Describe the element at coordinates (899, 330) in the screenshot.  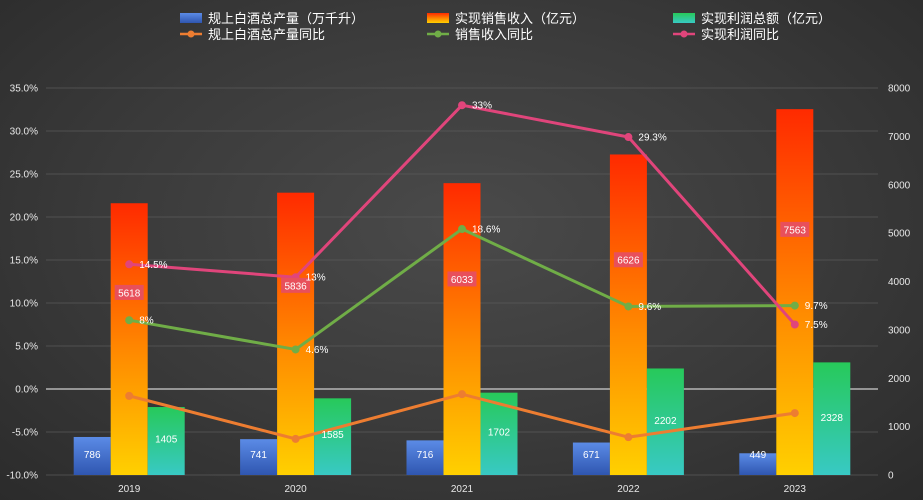
I see `y-right-tick-label: 3000` at that location.